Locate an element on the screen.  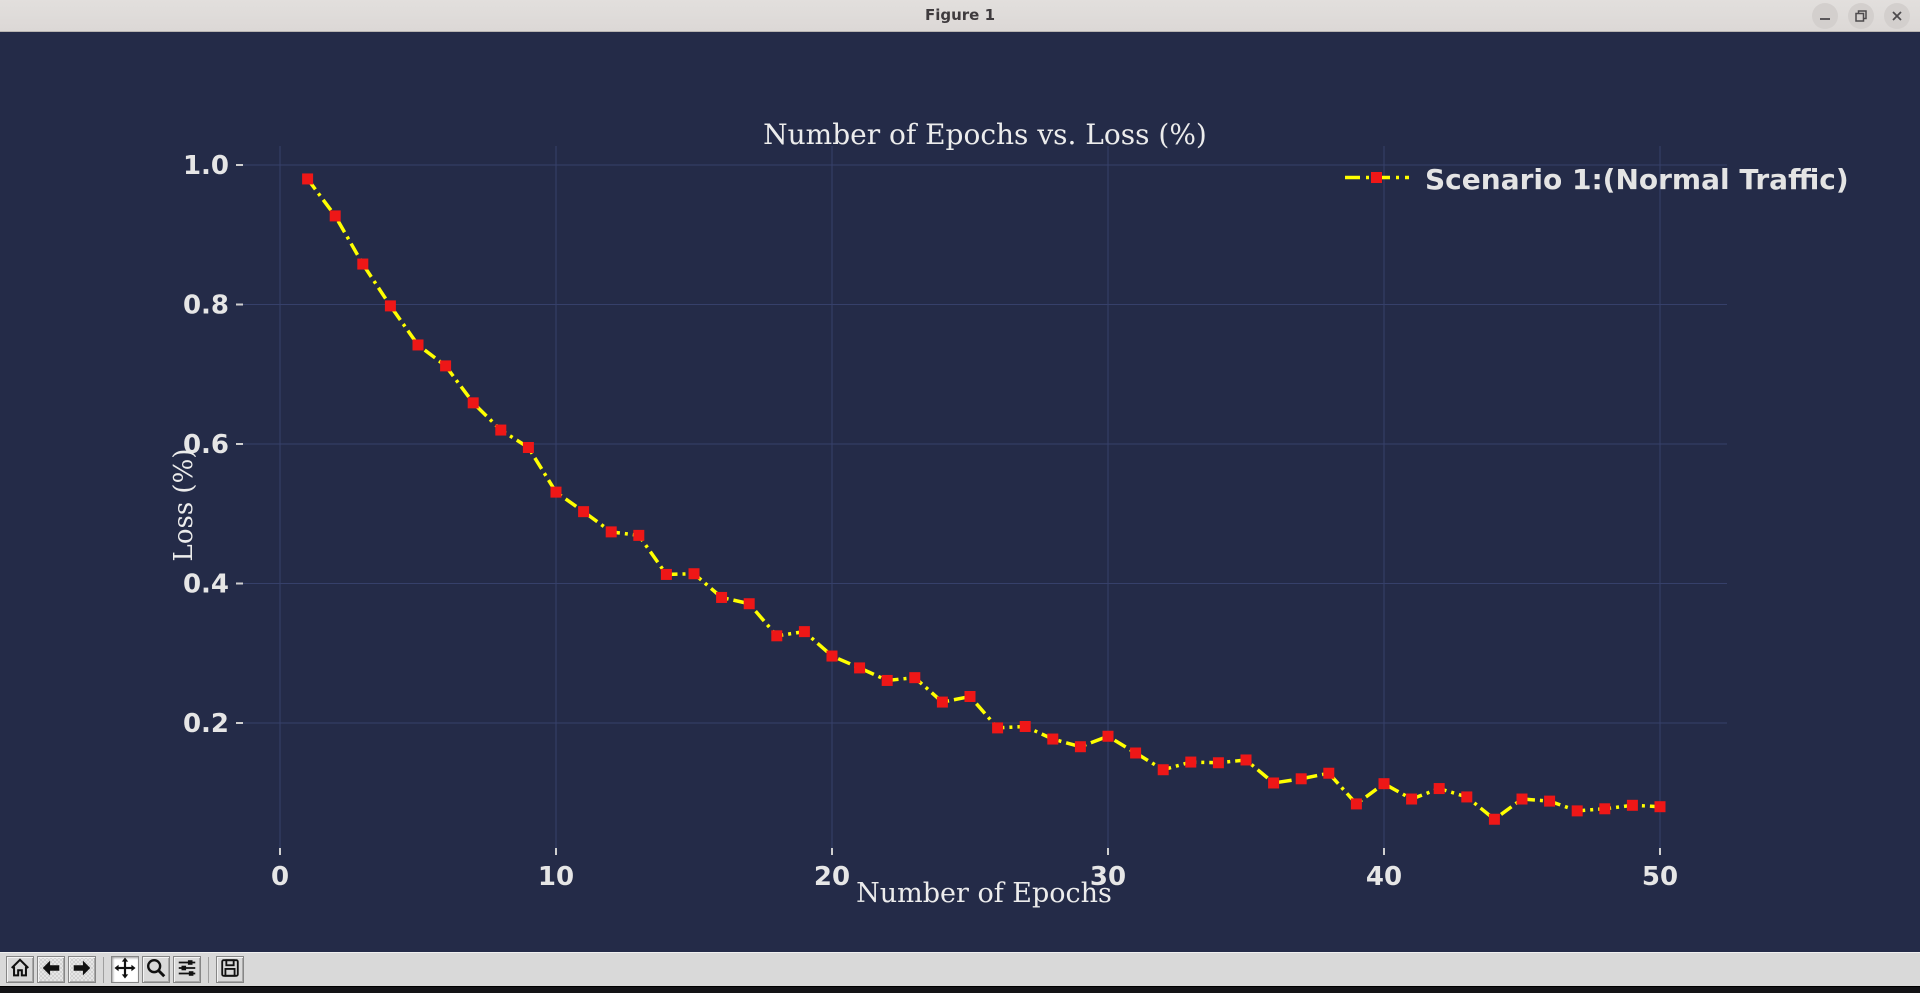
zoom-button is located at coordinates (156, 969).